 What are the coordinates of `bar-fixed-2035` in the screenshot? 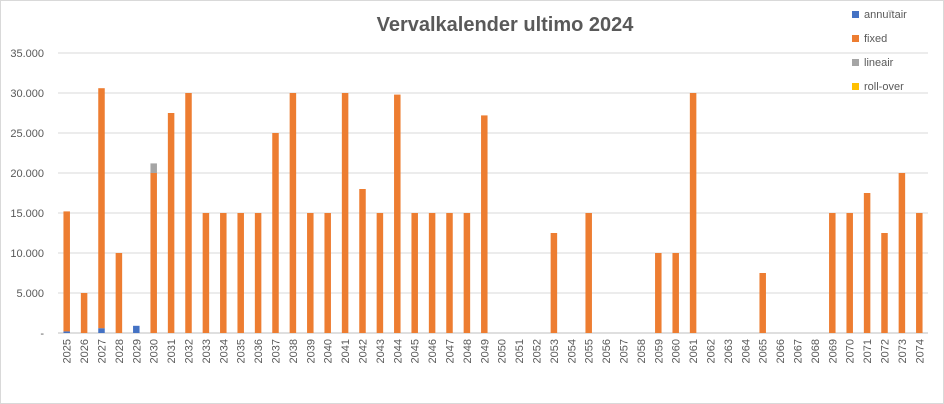 It's located at (240, 273).